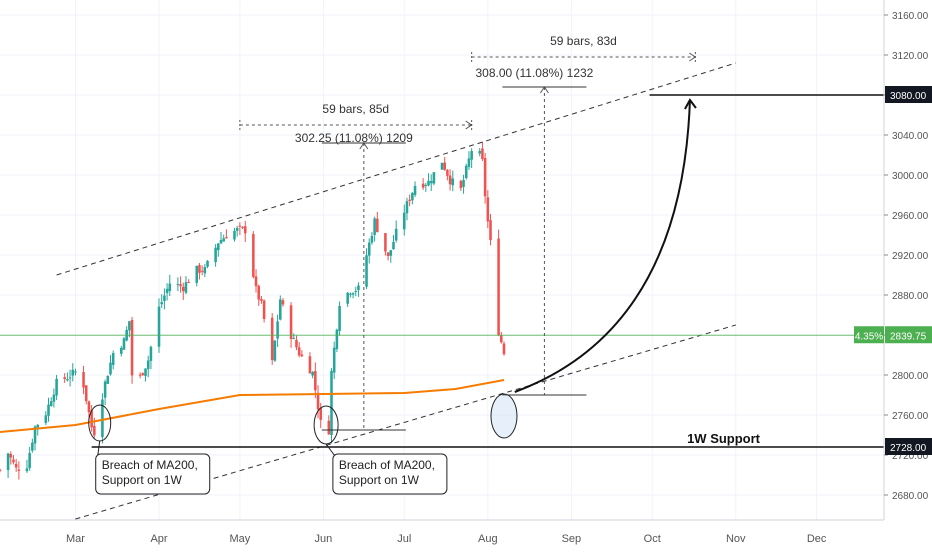  What do you see at coordinates (355, 109) in the screenshot?
I see `measure-bars-label: 59 bars, 85d` at bounding box center [355, 109].